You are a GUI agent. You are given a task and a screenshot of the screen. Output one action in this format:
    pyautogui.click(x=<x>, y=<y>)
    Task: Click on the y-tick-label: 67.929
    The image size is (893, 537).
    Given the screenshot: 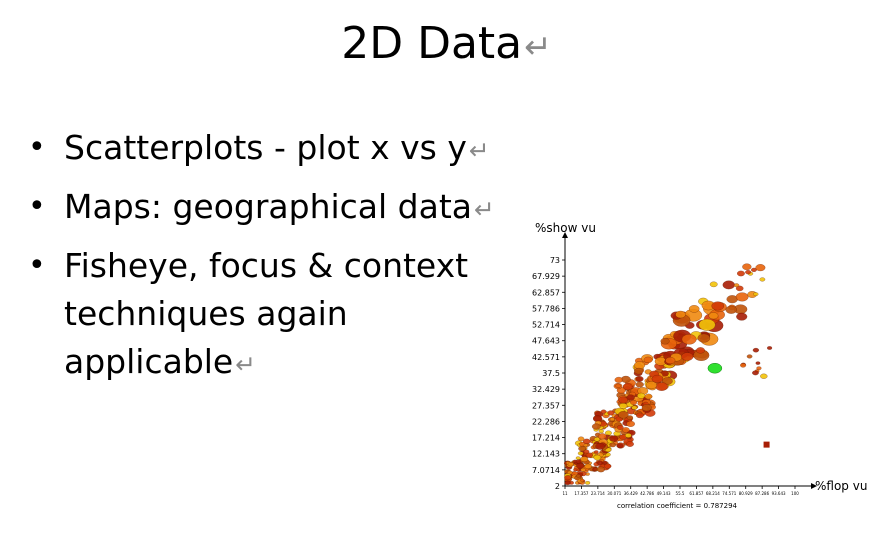 What is the action you would take?
    pyautogui.click(x=546, y=276)
    